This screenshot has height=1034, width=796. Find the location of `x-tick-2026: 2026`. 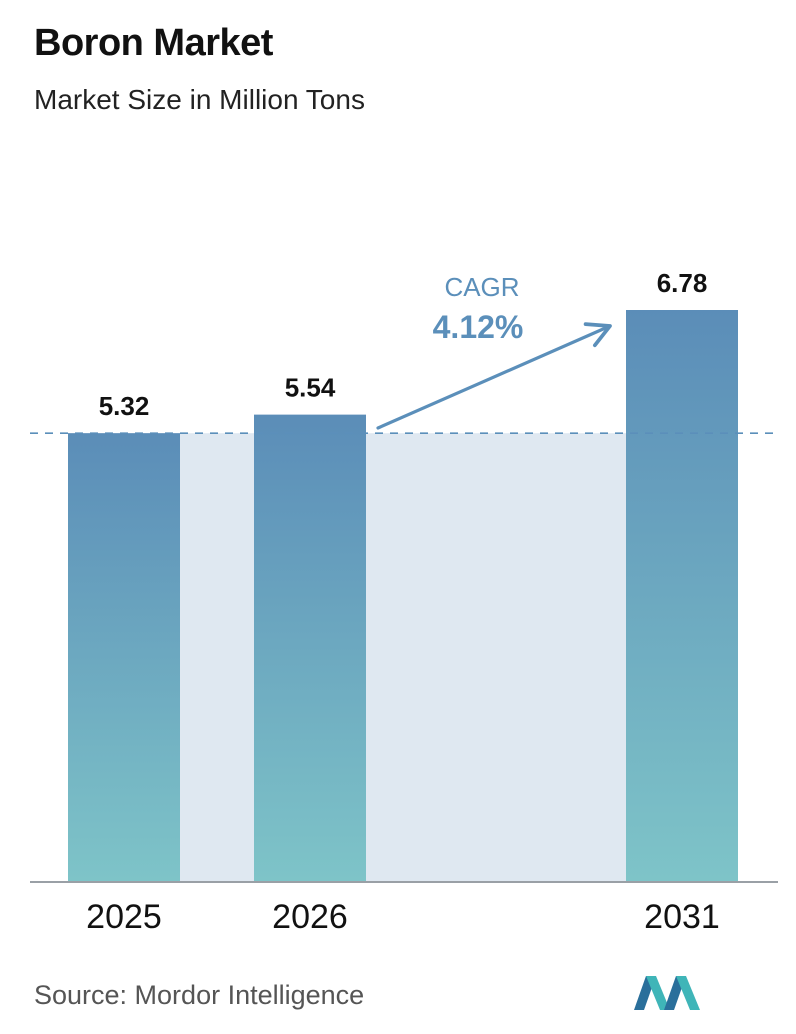

x-tick-2026: 2026 is located at coordinates (310, 917).